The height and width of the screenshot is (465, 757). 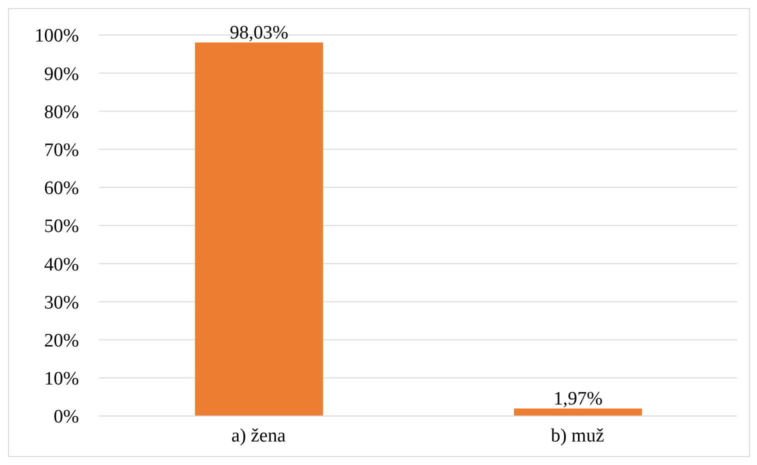 What do you see at coordinates (62, 189) in the screenshot?
I see `y-tick-label: 60%` at bounding box center [62, 189].